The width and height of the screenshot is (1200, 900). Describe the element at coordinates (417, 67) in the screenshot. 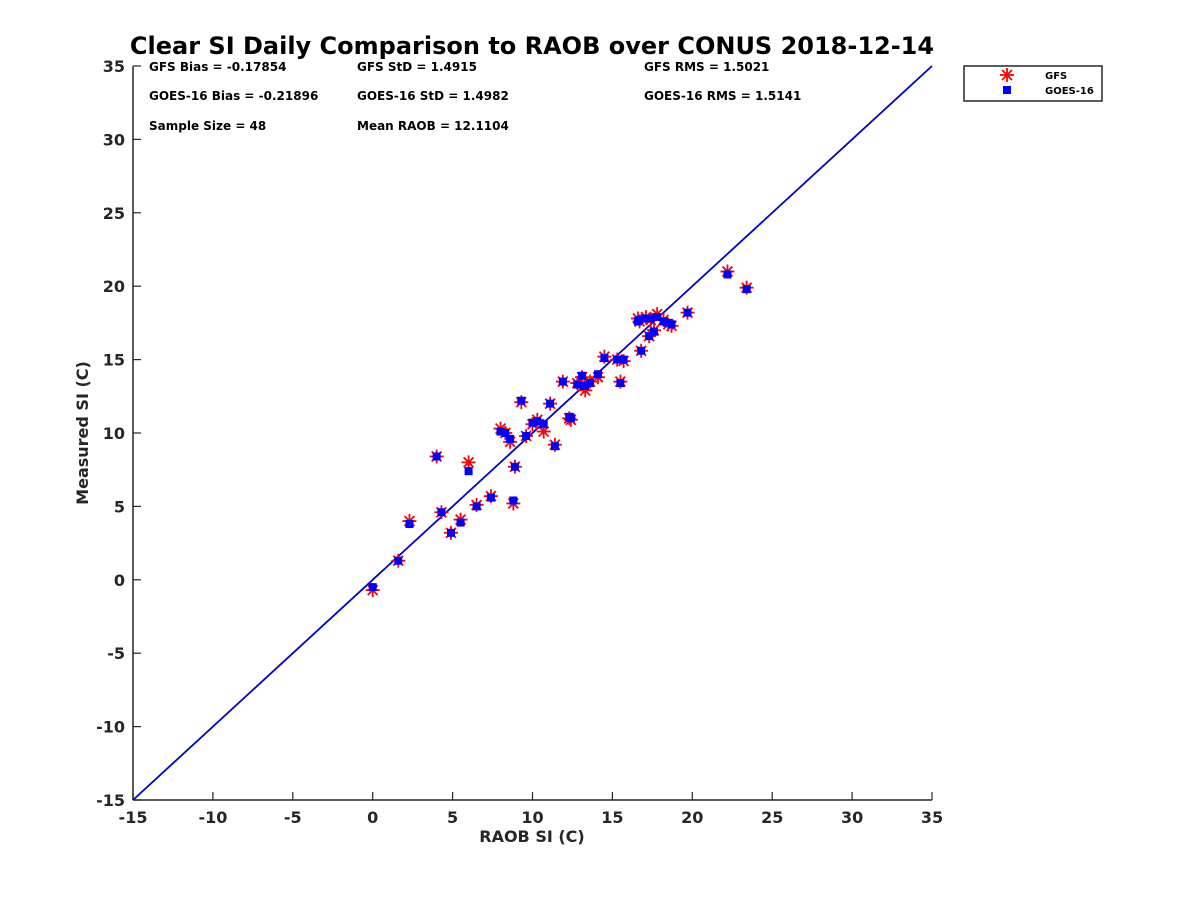

I see `stat-gfs-std: GFS StD = 1.4915` at that location.